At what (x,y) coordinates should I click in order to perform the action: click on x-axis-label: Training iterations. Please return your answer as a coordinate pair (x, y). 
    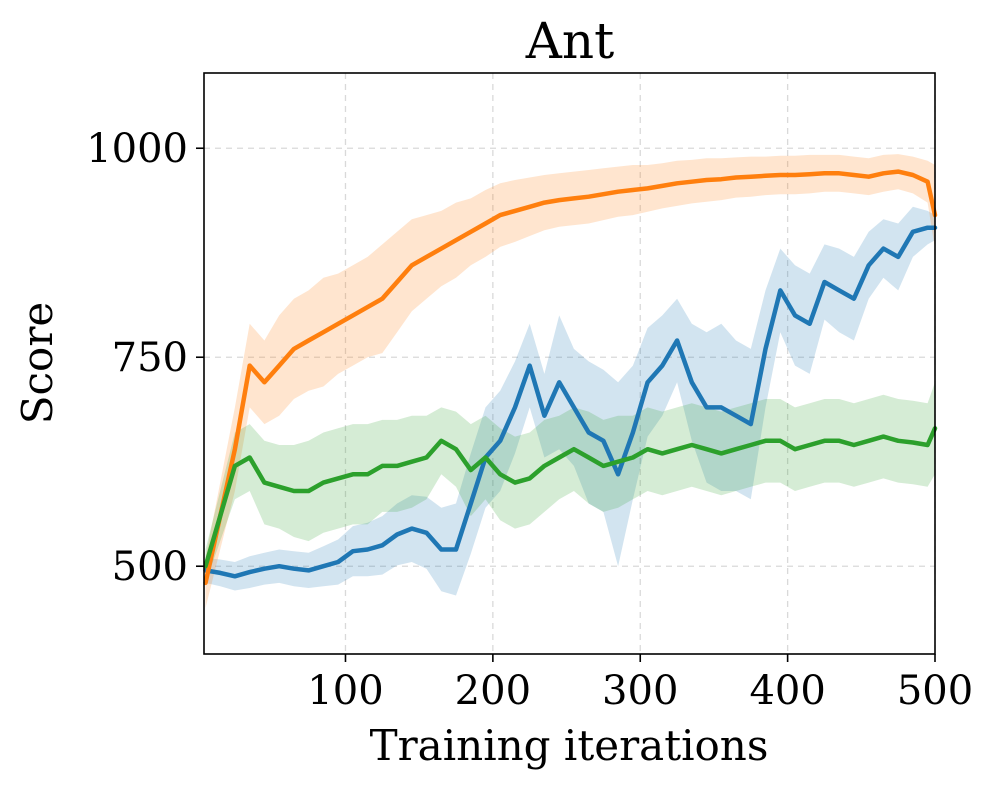
    Looking at the image, I should click on (569, 745).